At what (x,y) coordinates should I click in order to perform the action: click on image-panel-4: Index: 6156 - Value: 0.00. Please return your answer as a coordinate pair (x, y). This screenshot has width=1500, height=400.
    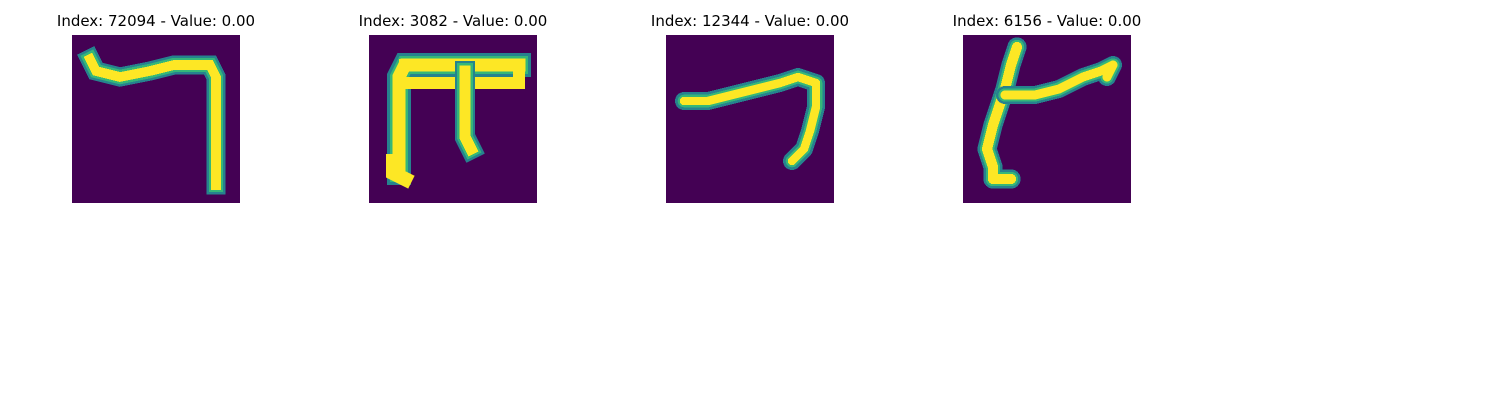
    Looking at the image, I should click on (1047, 105).